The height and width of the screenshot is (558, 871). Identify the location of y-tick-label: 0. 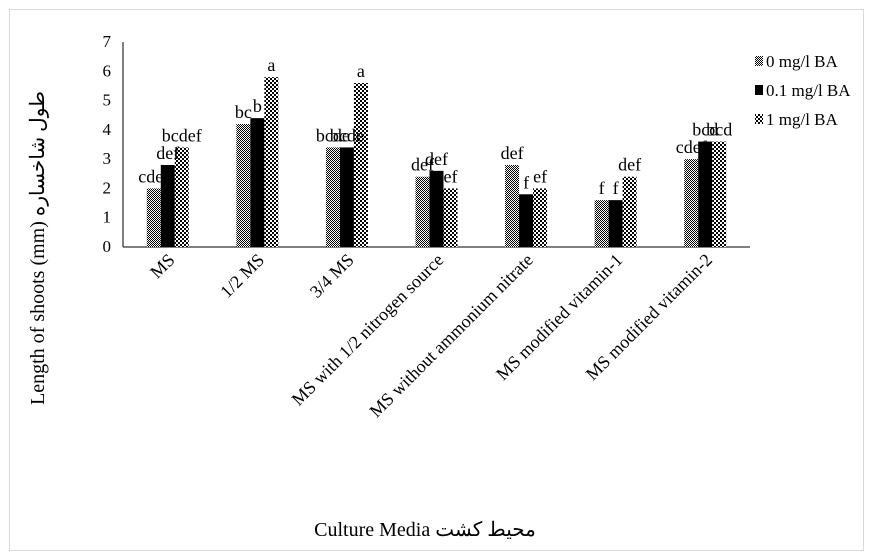
(107, 246).